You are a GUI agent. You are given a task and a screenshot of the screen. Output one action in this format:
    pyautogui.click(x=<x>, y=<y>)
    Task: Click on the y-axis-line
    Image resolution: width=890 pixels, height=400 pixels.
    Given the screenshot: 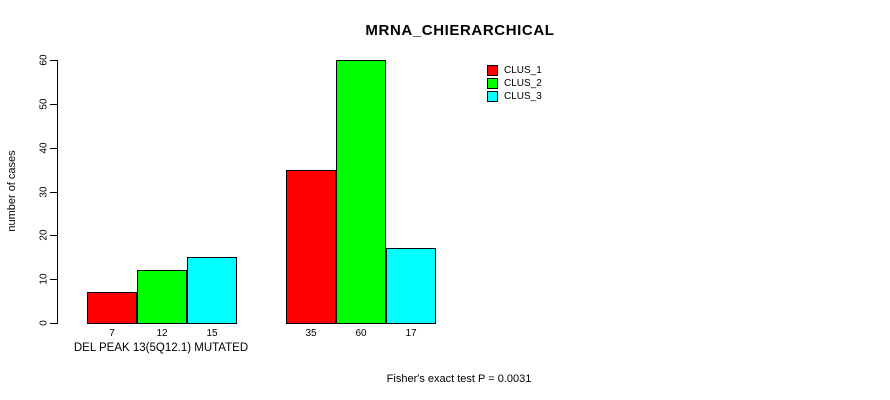 What is the action you would take?
    pyautogui.click(x=57, y=192)
    